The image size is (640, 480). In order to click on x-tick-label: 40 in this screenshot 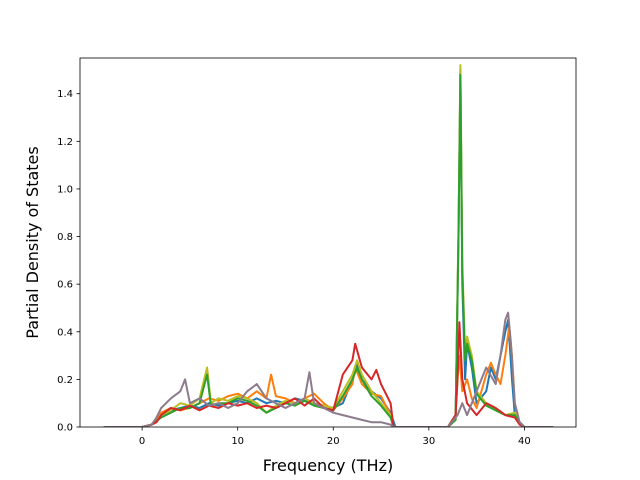, I will do `click(524, 441)`.